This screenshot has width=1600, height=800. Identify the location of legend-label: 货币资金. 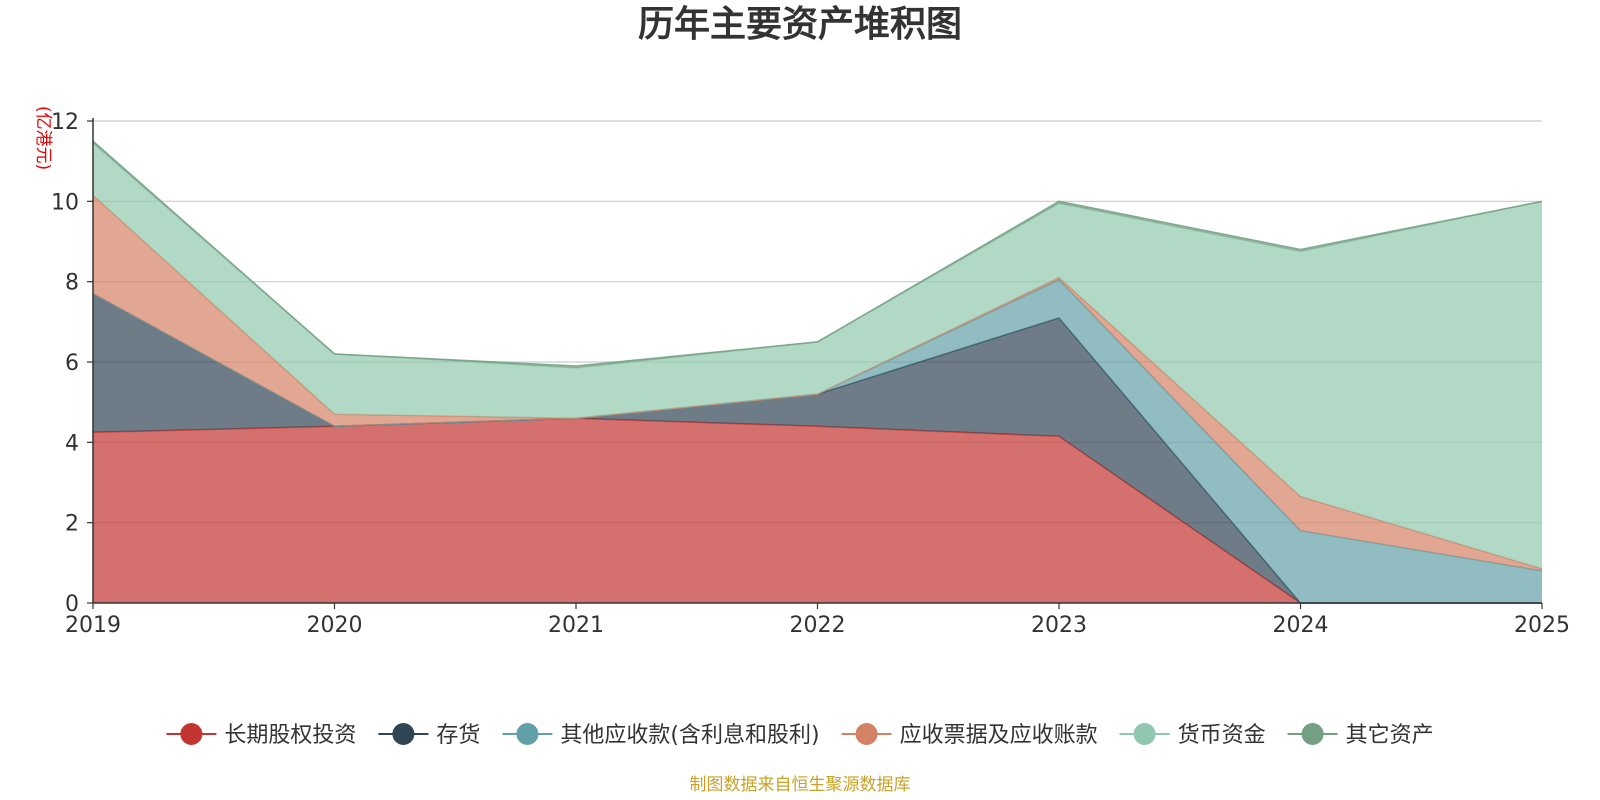
(1222, 735).